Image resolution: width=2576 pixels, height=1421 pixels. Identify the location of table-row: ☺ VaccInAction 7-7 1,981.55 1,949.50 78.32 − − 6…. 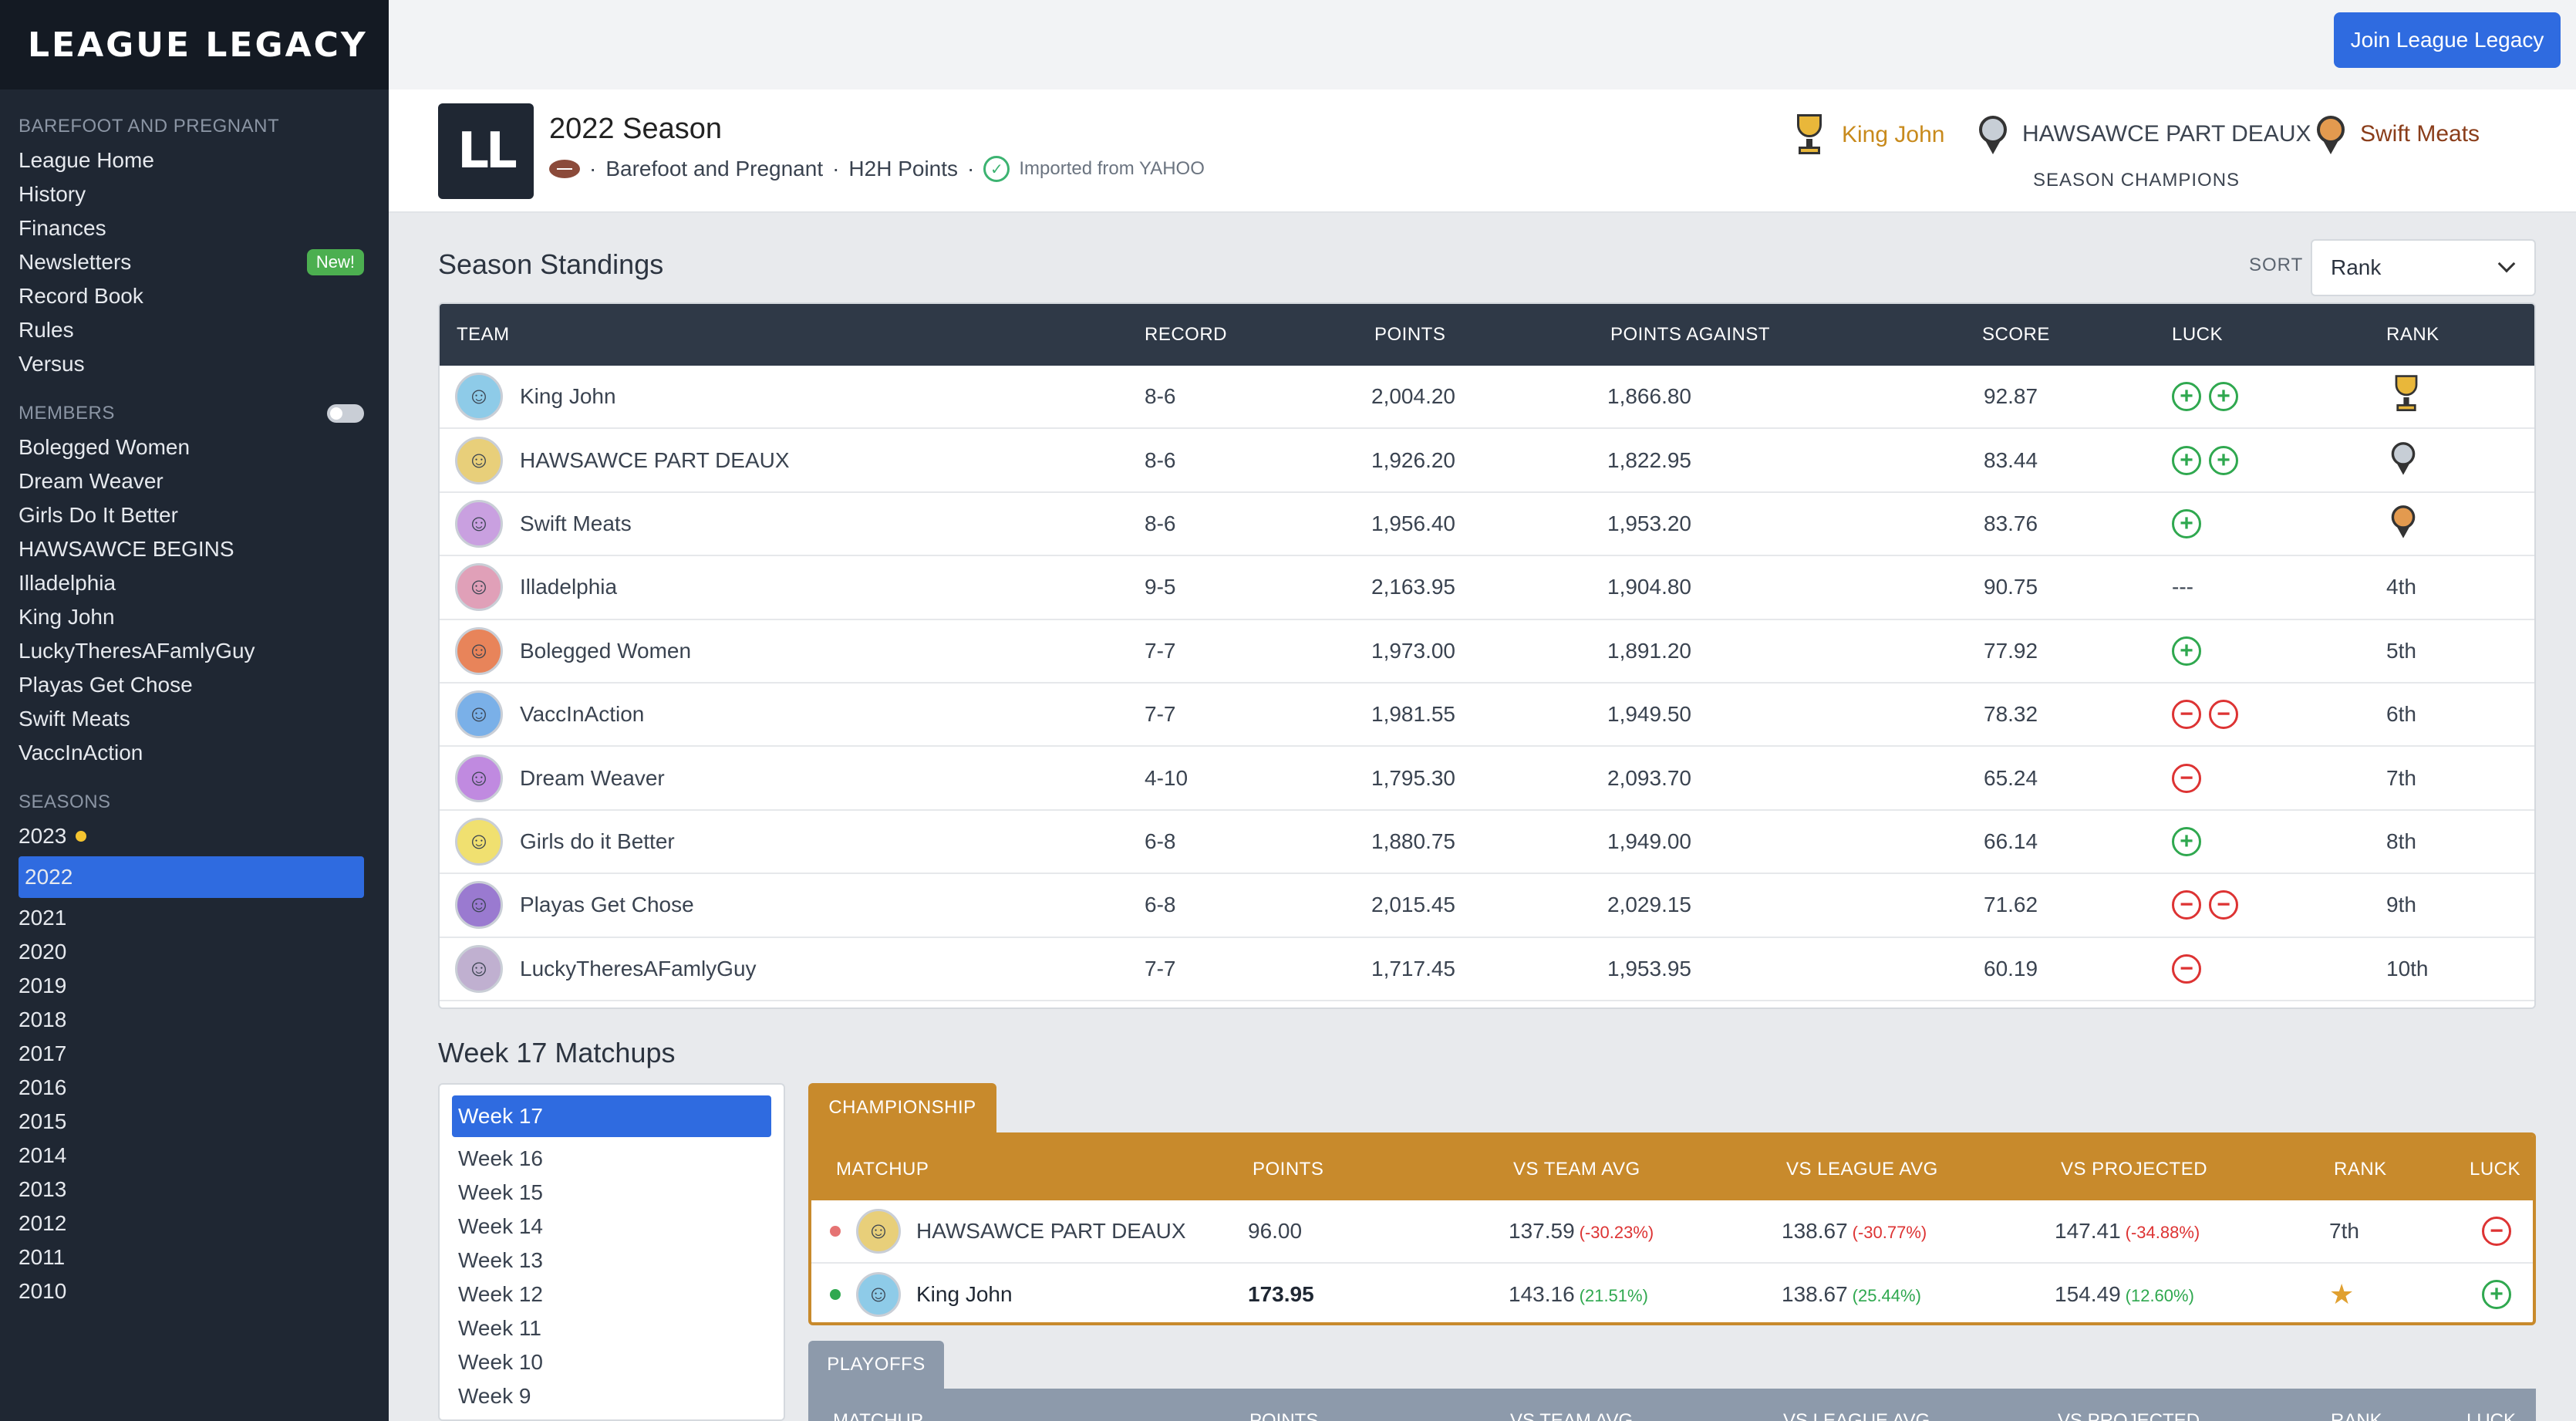
(1487, 715).